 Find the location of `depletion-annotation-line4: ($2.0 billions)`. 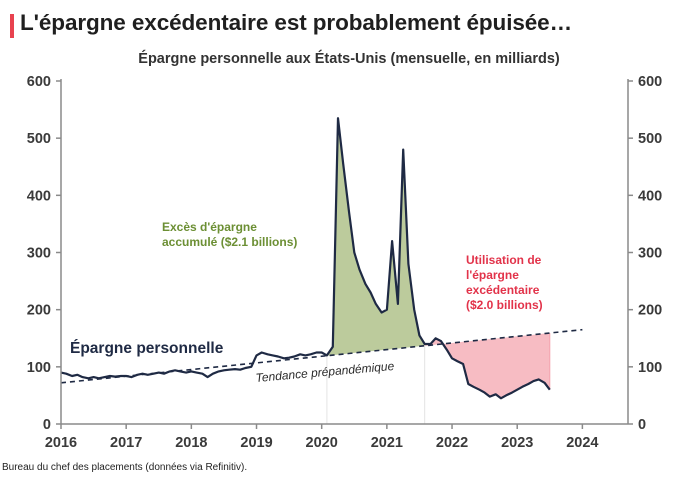

depletion-annotation-line4: ($2.0 billions) is located at coordinates (504, 305).